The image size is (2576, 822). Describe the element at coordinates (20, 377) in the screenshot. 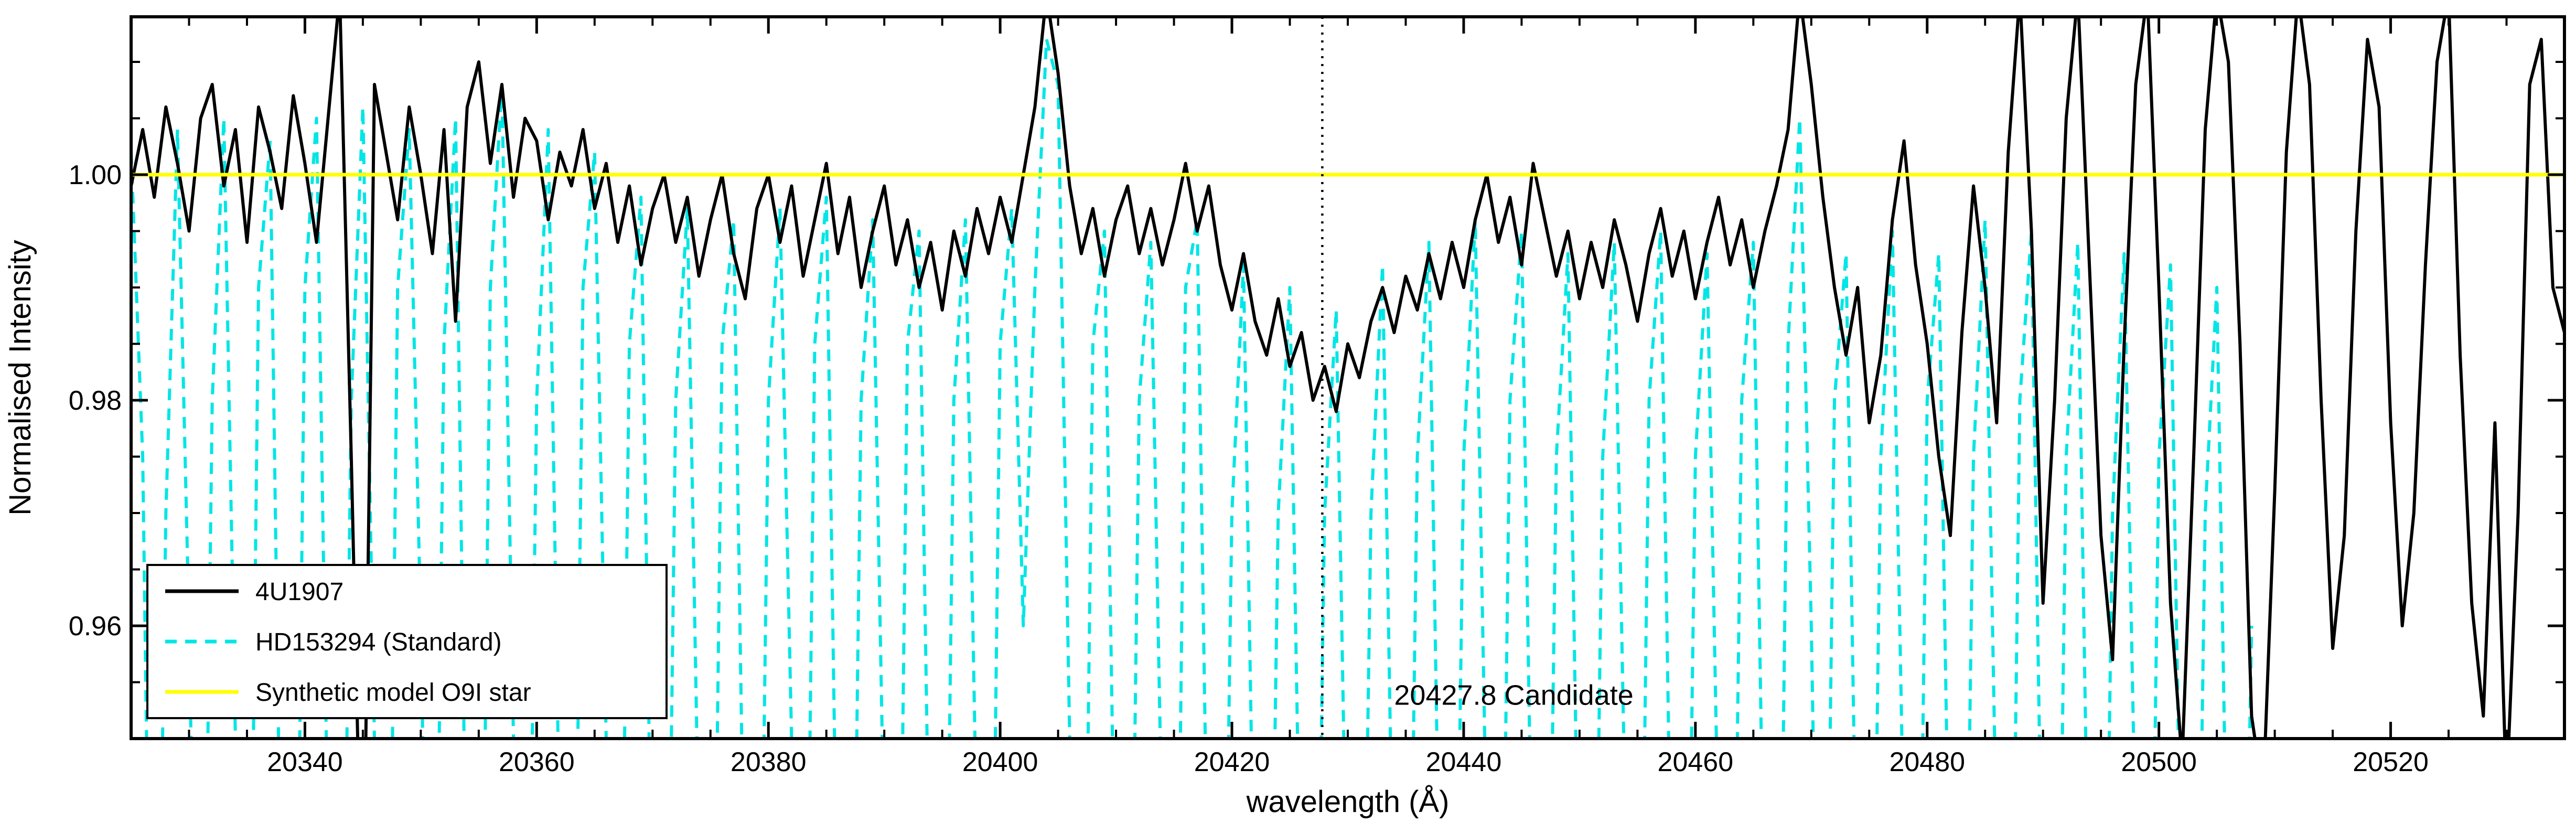

I see `y-axis-title: Normalised Intensity` at that location.